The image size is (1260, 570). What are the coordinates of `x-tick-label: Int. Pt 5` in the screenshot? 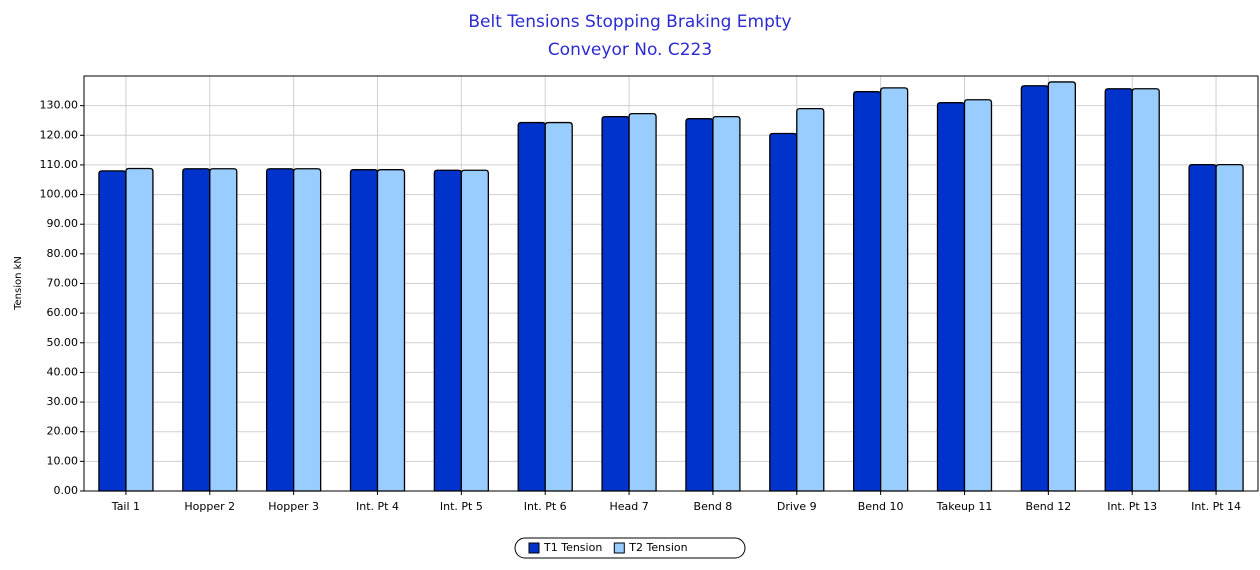 It's located at (461, 506).